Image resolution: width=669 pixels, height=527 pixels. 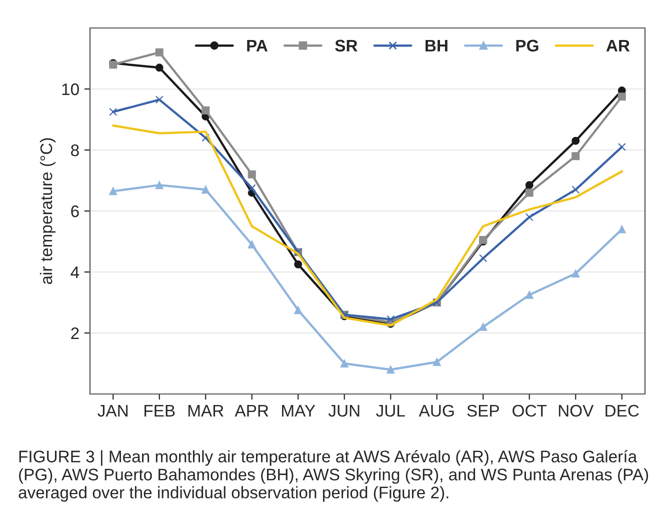 I want to click on y-tick-label: 2, so click(x=75, y=333).